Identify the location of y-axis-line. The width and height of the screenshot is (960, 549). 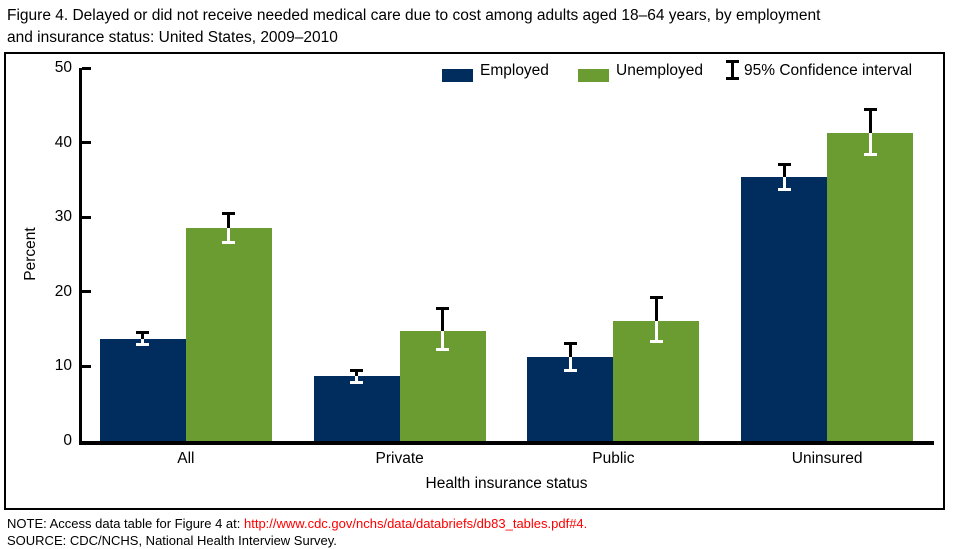
(80, 256).